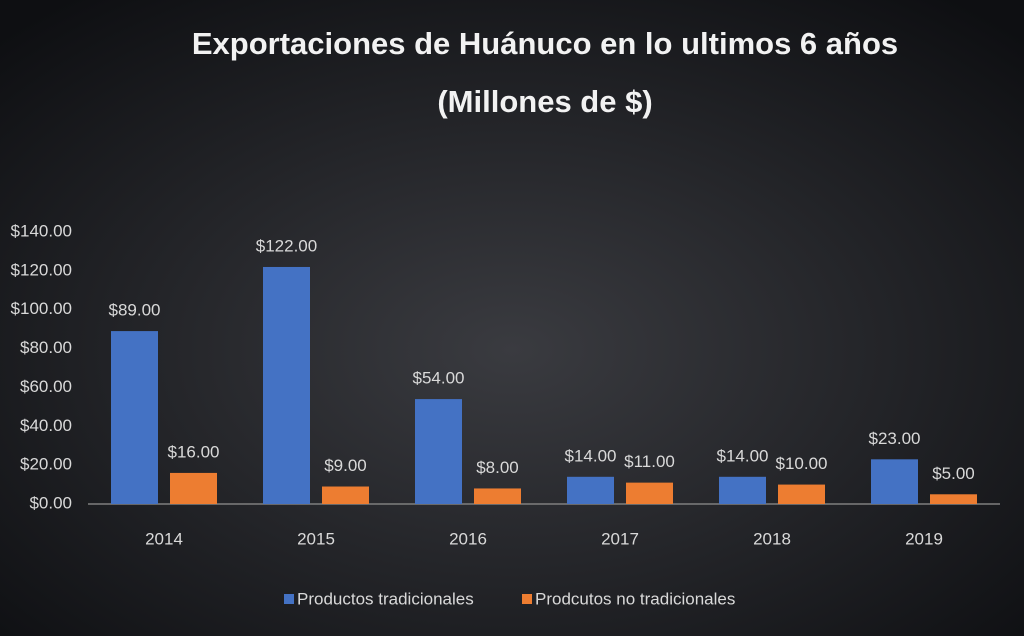  I want to click on y-tick-label: $80.00, so click(46, 347).